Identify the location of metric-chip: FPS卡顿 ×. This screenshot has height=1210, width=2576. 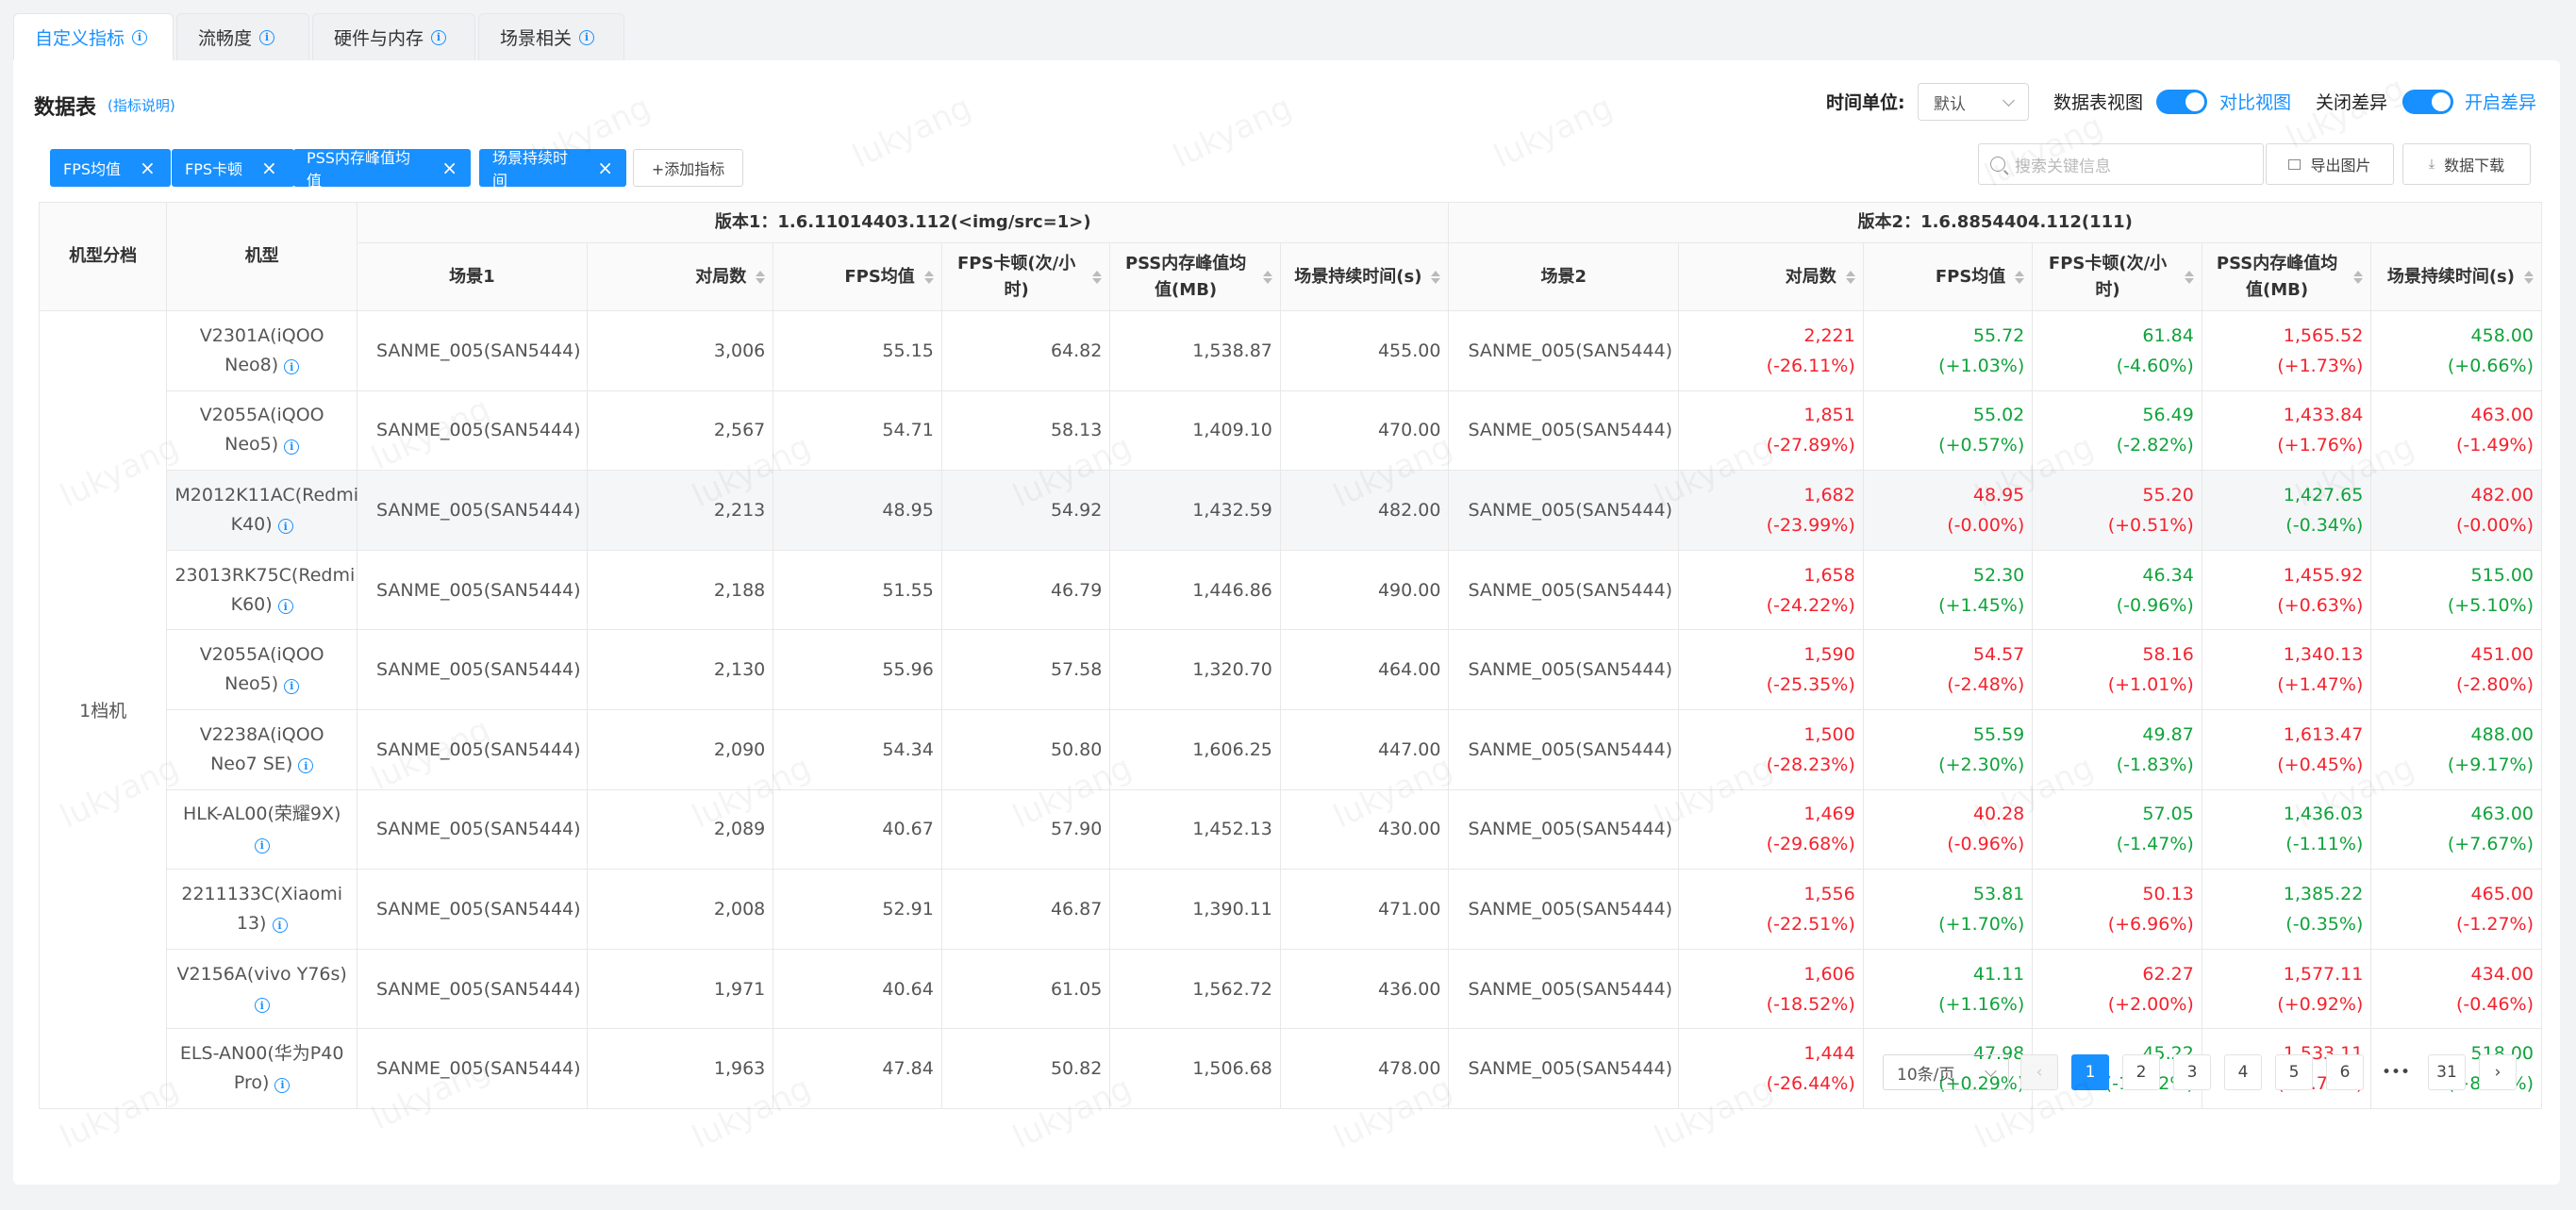
(233, 168).